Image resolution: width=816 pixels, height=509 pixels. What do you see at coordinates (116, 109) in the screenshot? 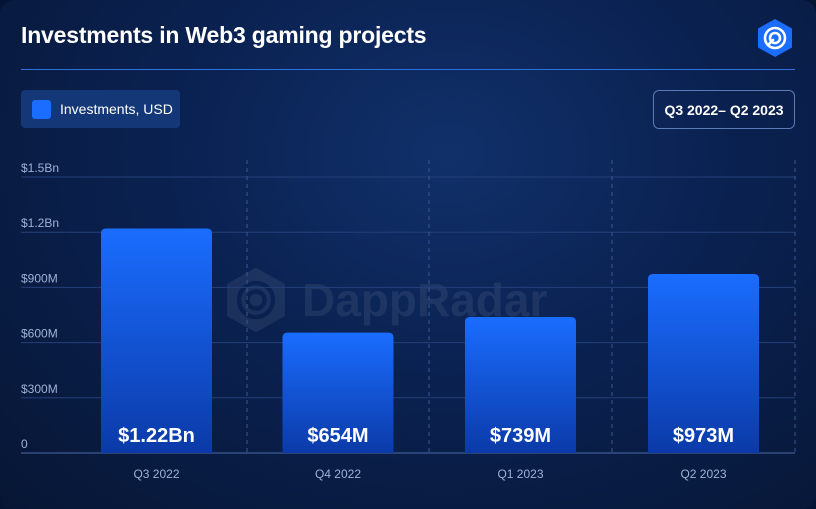
I see `legend-label: Investments, USD` at bounding box center [116, 109].